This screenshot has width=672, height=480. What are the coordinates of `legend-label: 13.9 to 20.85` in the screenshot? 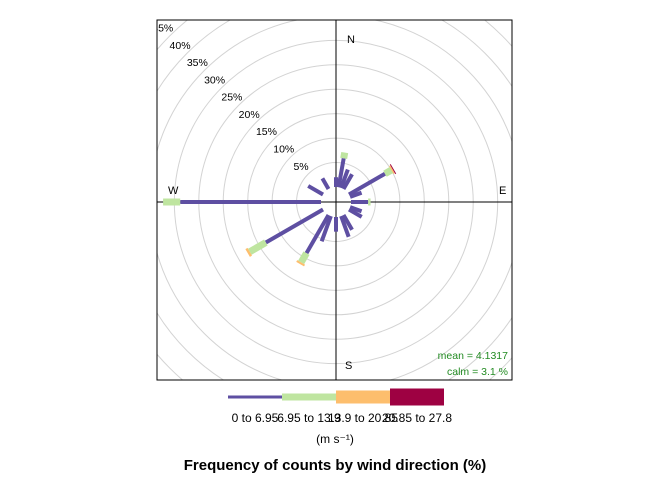 It's located at (363, 418).